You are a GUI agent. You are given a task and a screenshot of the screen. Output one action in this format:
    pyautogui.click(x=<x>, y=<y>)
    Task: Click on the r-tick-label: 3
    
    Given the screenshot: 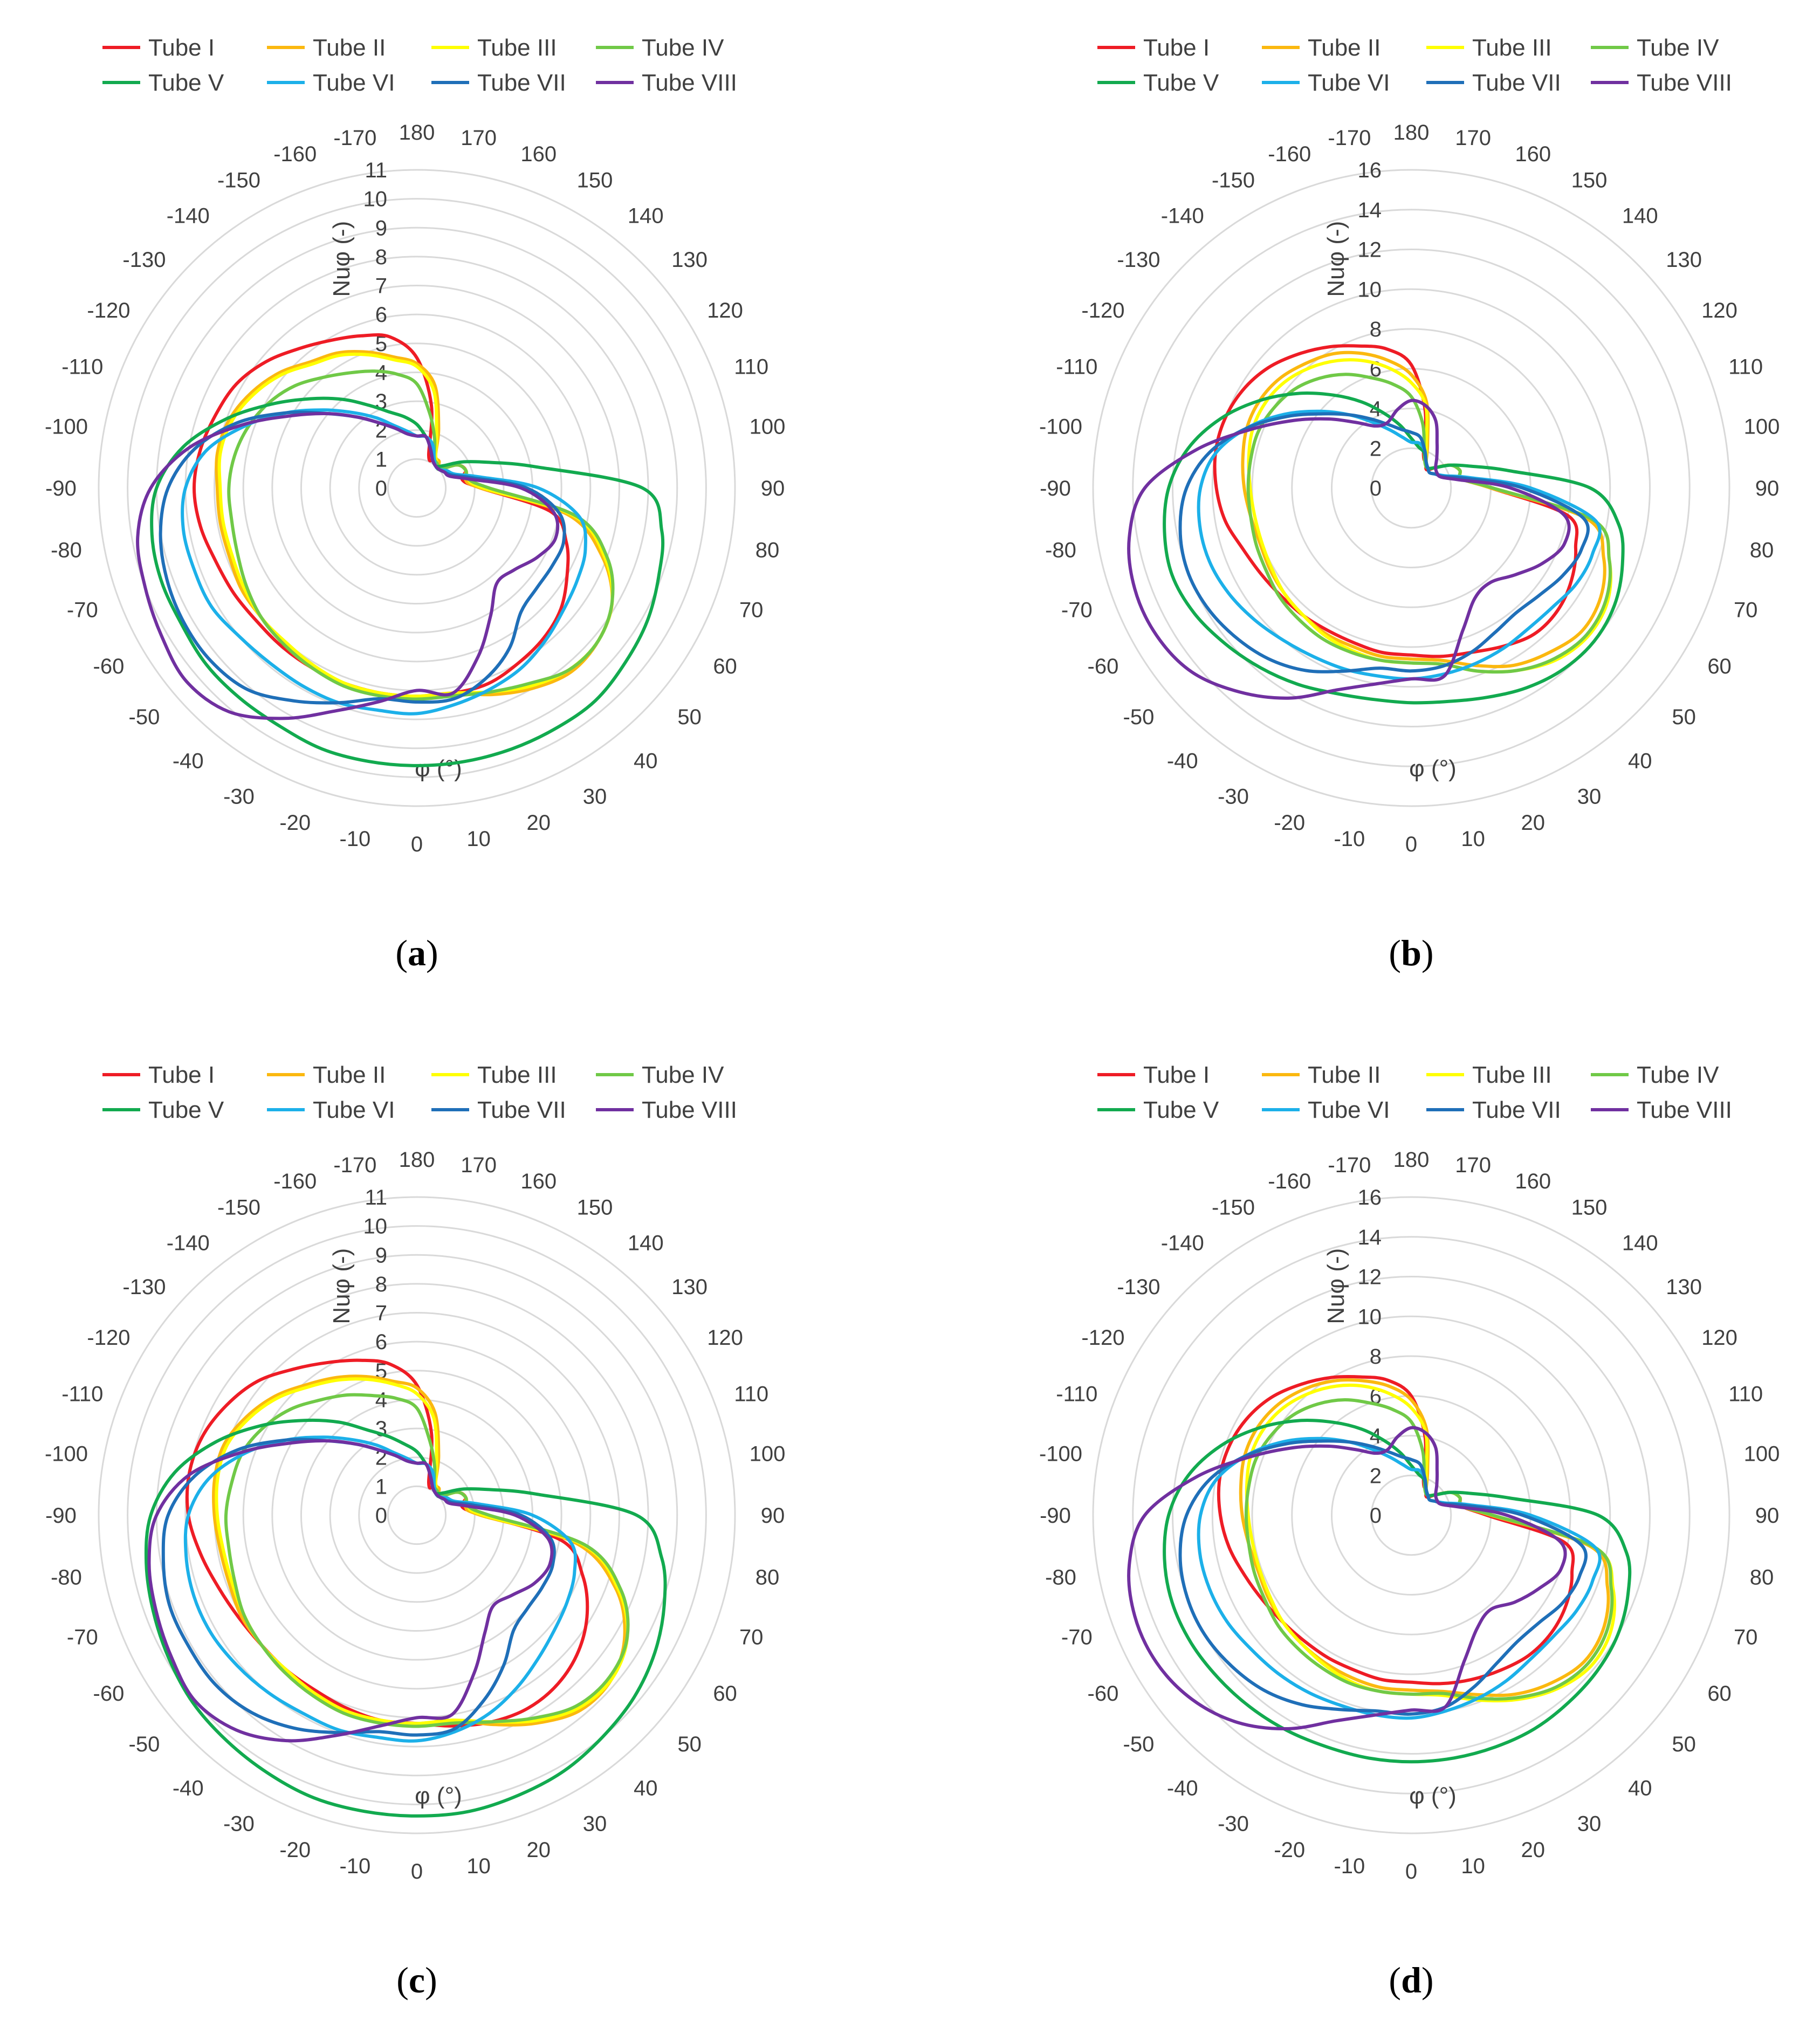 What is the action you would take?
    pyautogui.click(x=381, y=1429)
    